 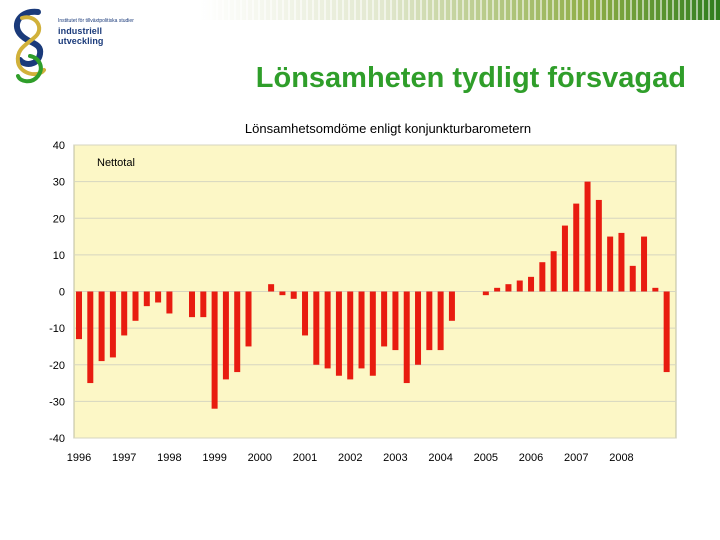 What do you see at coordinates (57, 366) in the screenshot?
I see `y-tick-label: -20` at bounding box center [57, 366].